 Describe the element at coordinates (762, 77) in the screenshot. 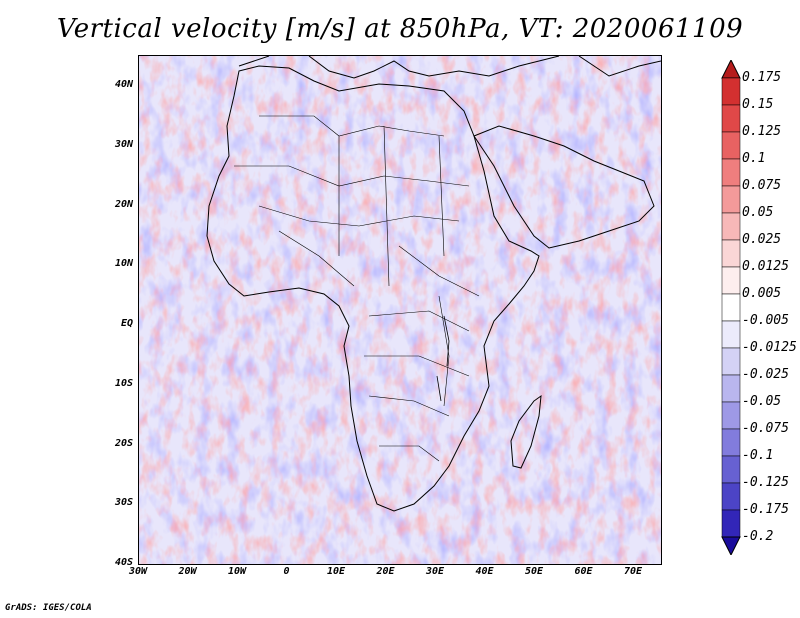

I see `colorbar-label: 0.175` at that location.